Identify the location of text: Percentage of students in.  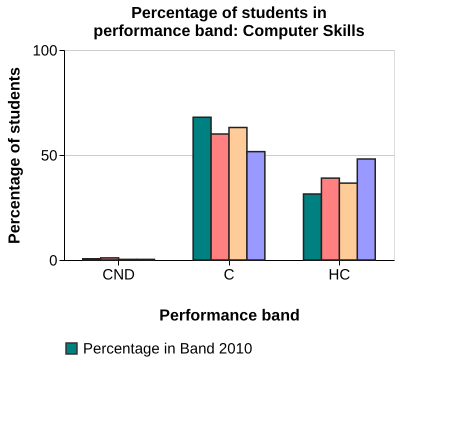
(229, 13).